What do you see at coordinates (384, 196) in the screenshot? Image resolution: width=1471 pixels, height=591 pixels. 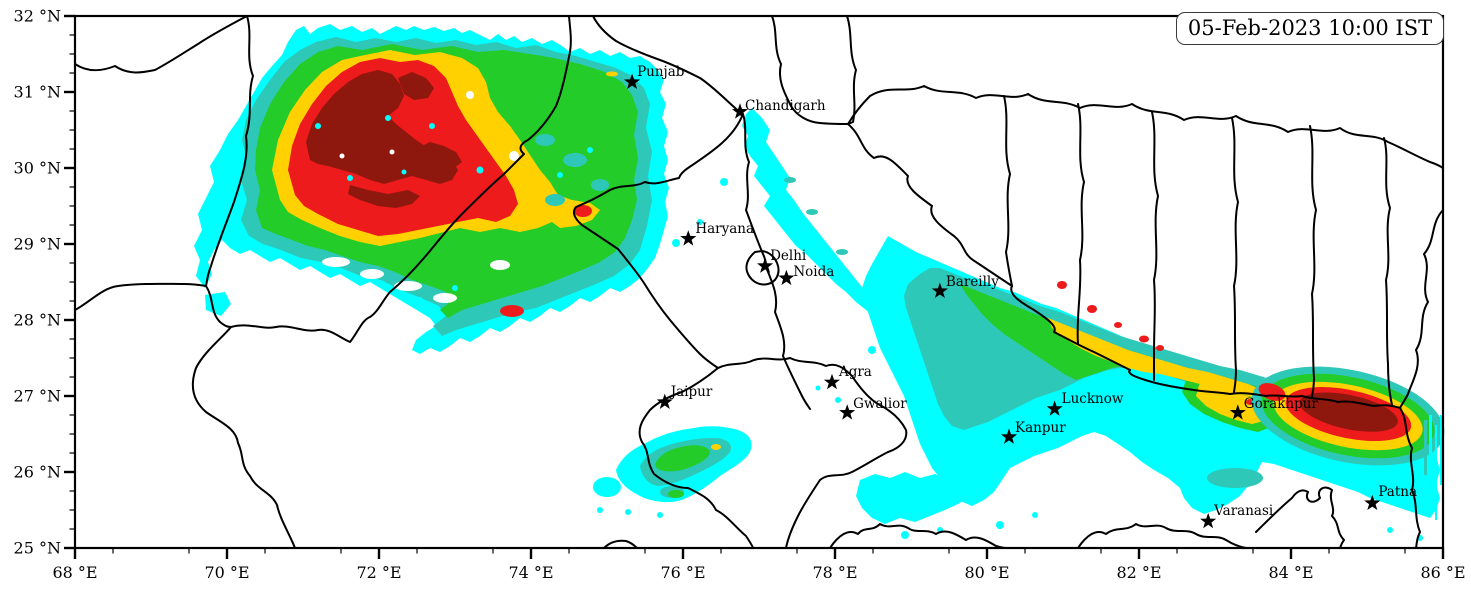 I see `fog-nw-darkred-arm` at bounding box center [384, 196].